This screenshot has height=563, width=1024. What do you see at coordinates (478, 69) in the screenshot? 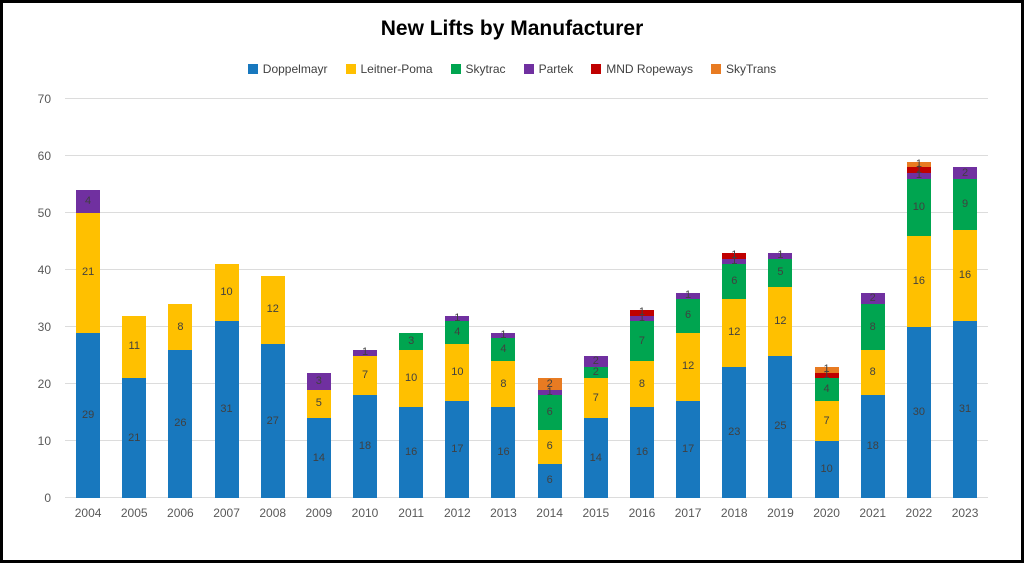
I see `legend-item-skytrac: Skytrac` at bounding box center [478, 69].